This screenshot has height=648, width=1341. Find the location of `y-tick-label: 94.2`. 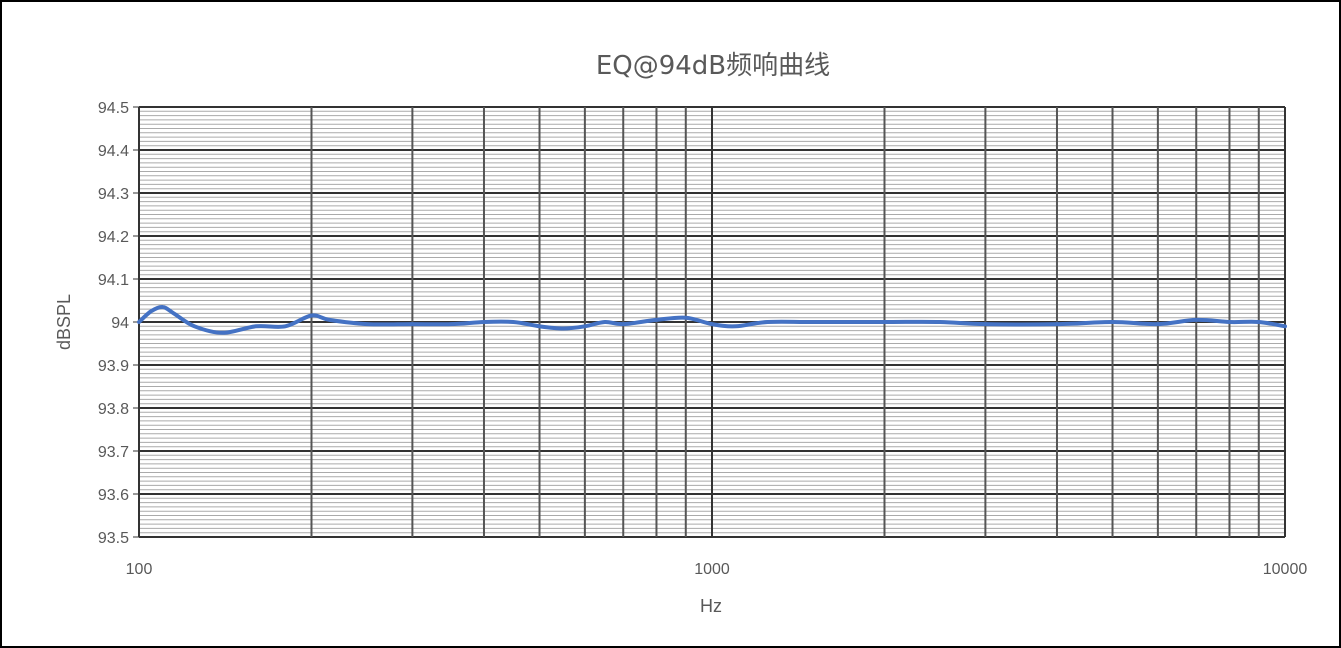

y-tick-label: 94.2 is located at coordinates (113, 237).